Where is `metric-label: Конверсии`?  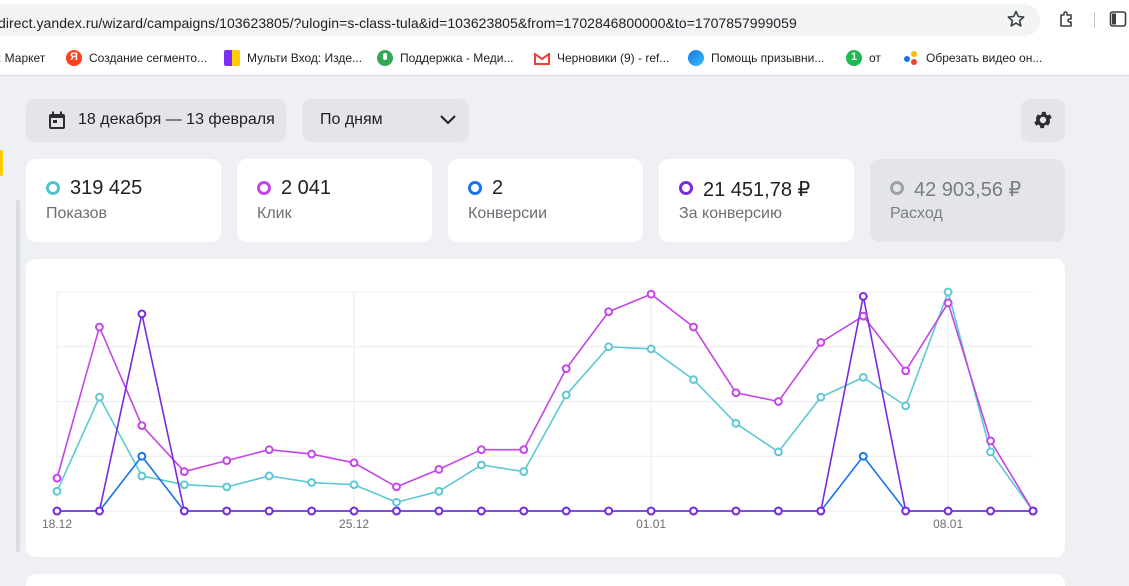 metric-label: Конверсии is located at coordinates (508, 213).